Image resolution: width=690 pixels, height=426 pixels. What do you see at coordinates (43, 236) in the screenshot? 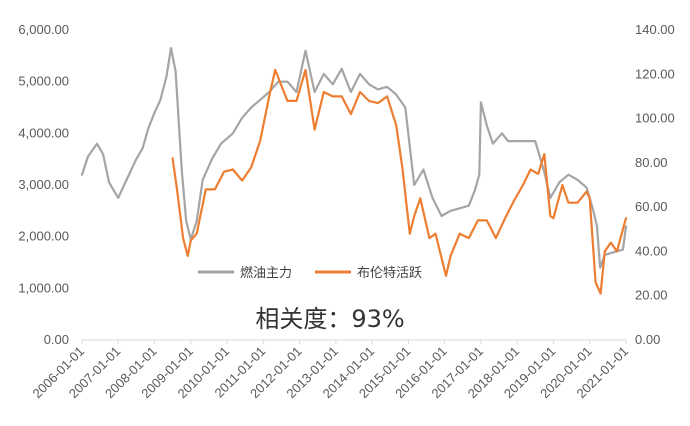
I see `y-left-tick-label: 2,000.00` at bounding box center [43, 236].